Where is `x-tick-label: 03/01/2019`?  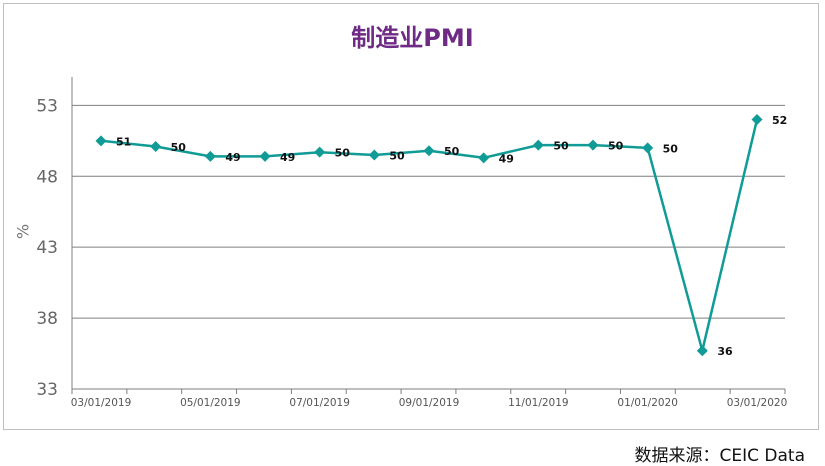 x-tick-label: 03/01/2019 is located at coordinates (101, 403).